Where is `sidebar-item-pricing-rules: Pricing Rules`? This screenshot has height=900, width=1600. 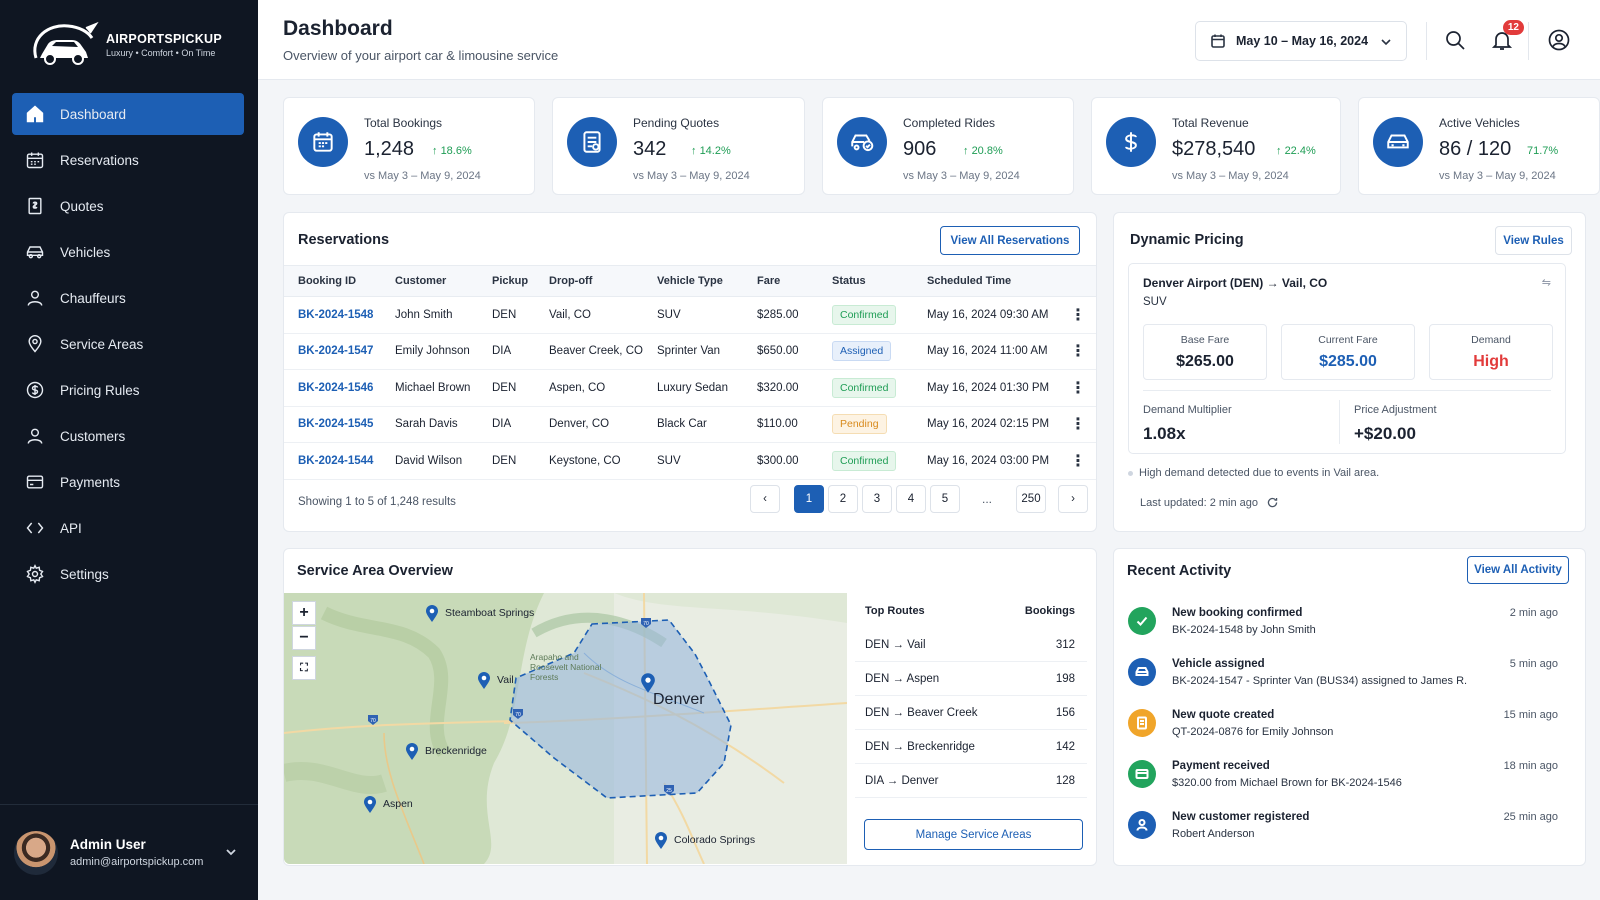 sidebar-item-pricing-rules: Pricing Rules is located at coordinates (128, 390).